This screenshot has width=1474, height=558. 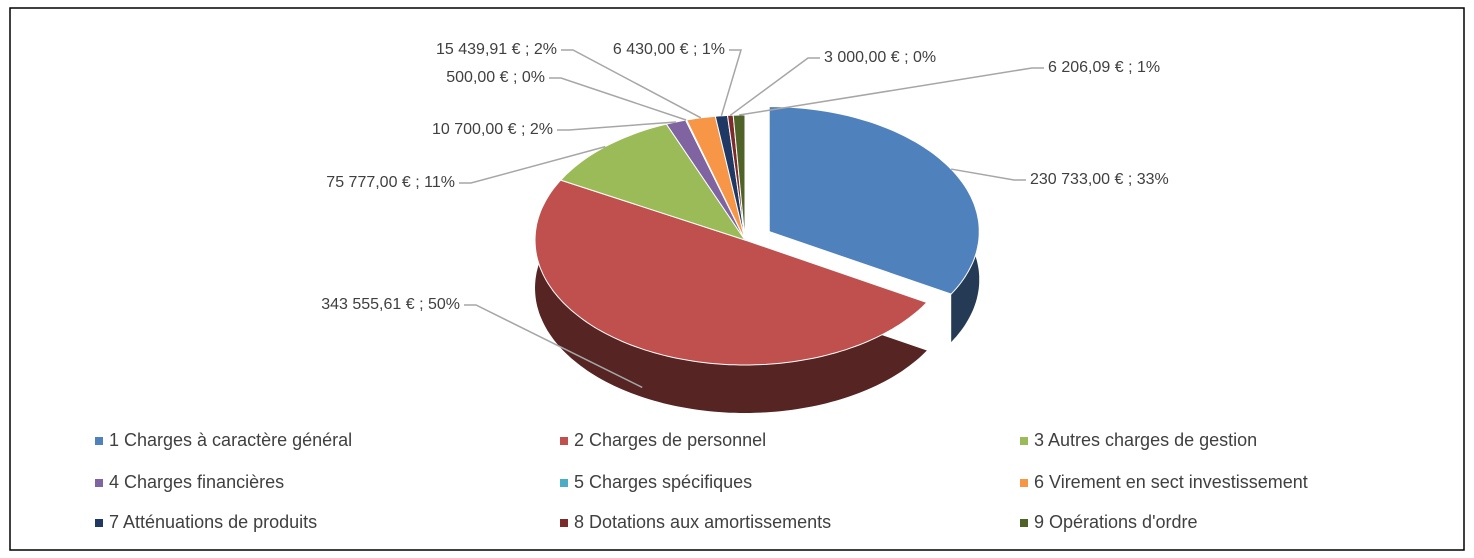 I want to click on data-label: 10 700,00 € ; 2%, so click(x=492, y=129).